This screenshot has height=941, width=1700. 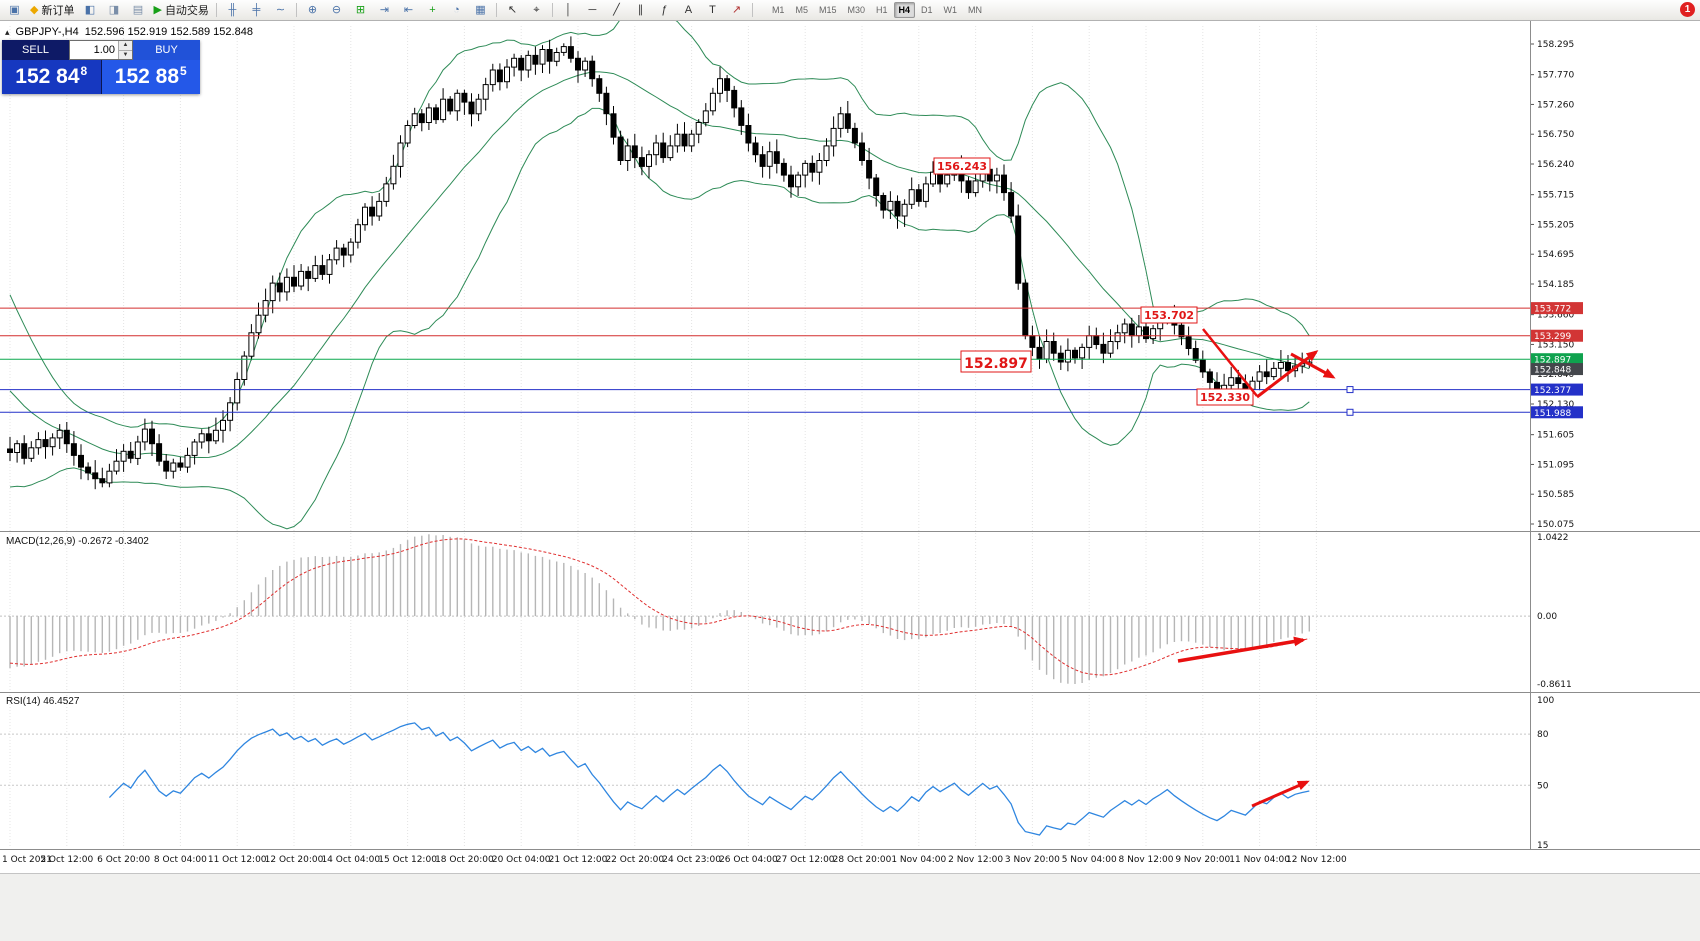 What do you see at coordinates (183, 71) in the screenshot?
I see `buy-price-pip: 5` at bounding box center [183, 71].